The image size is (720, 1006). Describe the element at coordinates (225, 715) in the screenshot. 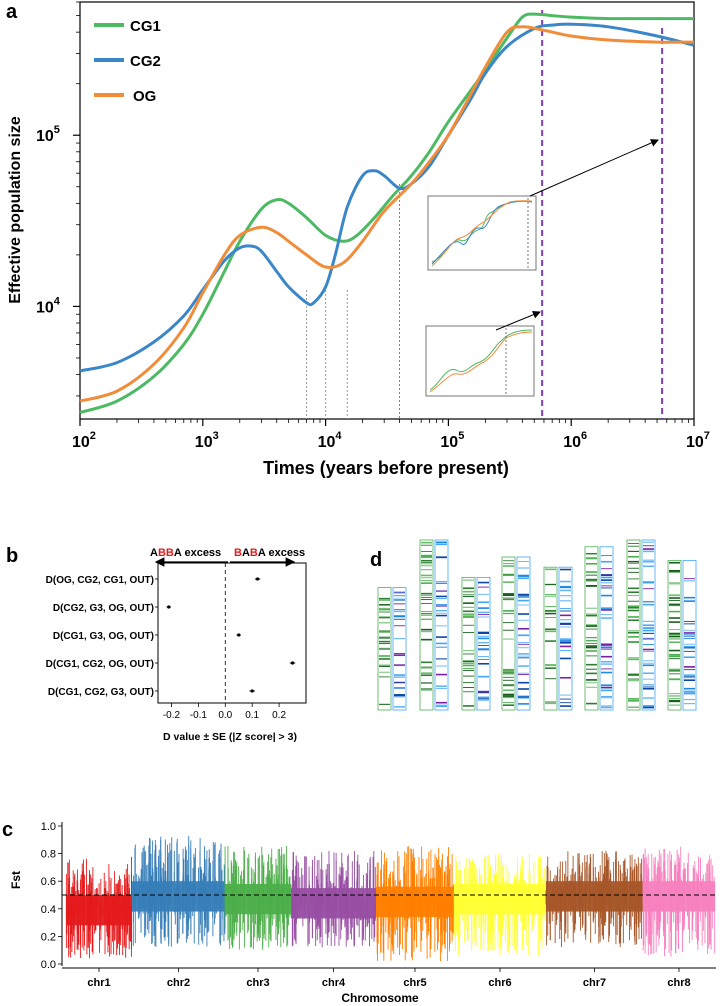

I see `b-xtick-label: 0.0` at that location.